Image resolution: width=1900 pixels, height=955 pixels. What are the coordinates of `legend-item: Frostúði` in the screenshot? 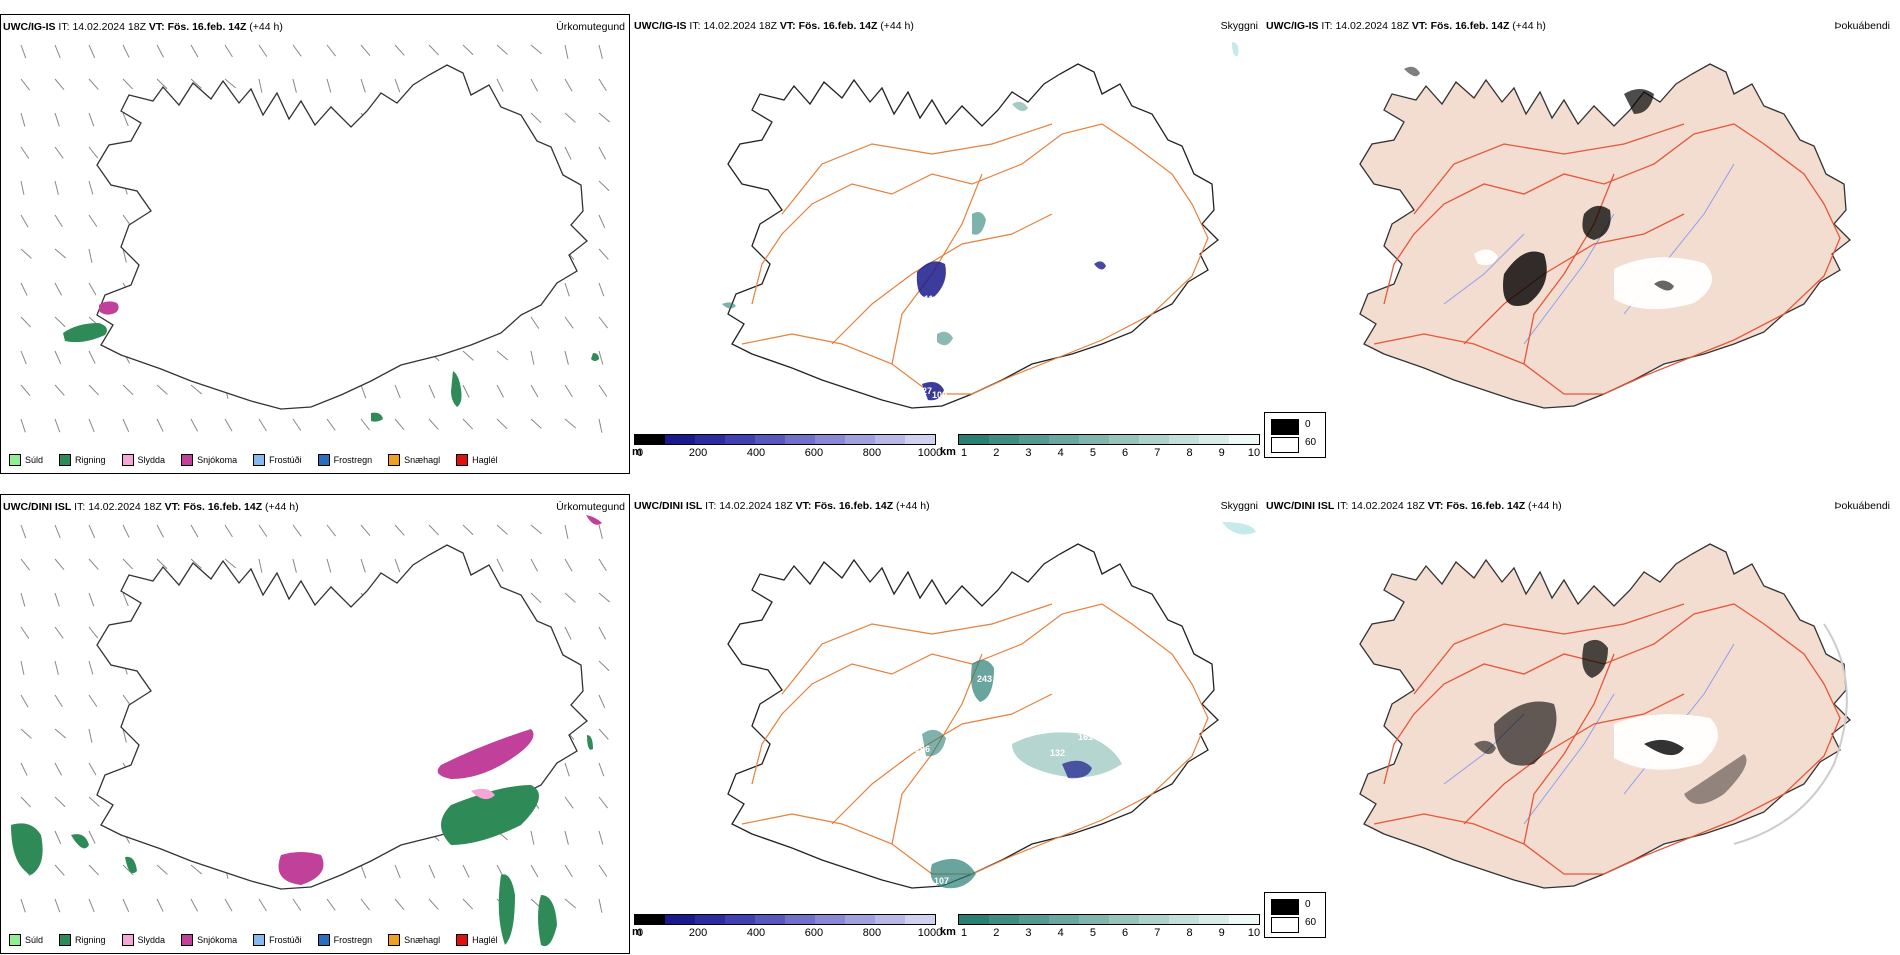 It's located at (277, 460).